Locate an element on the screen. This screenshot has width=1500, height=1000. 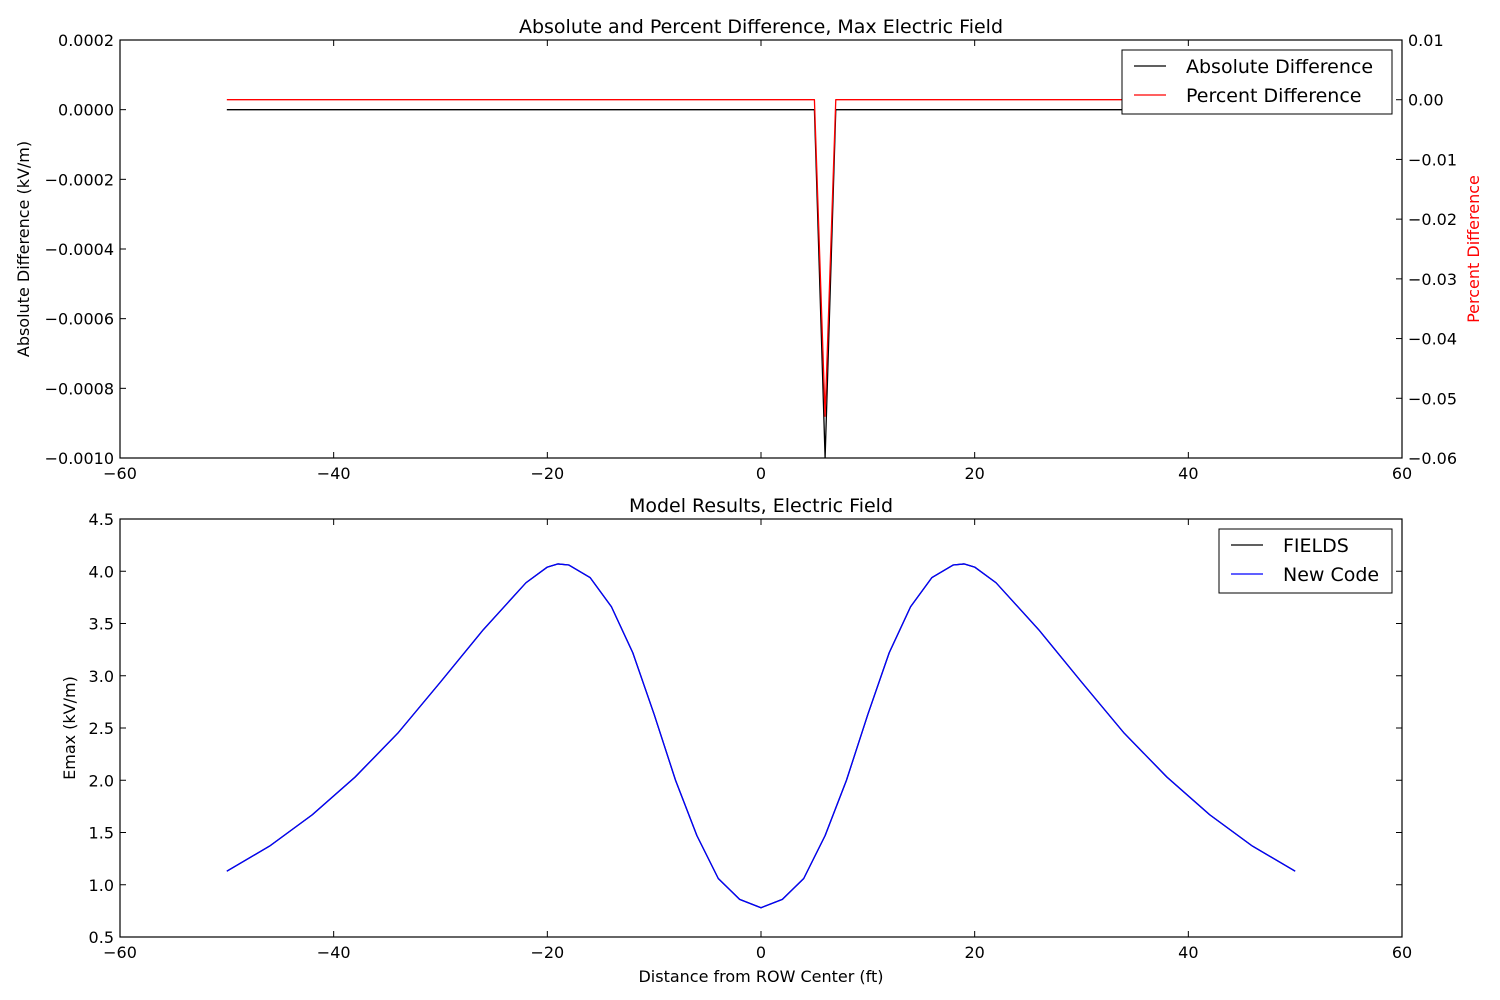
y2-tick-label: −0.02 is located at coordinates (1432, 219).